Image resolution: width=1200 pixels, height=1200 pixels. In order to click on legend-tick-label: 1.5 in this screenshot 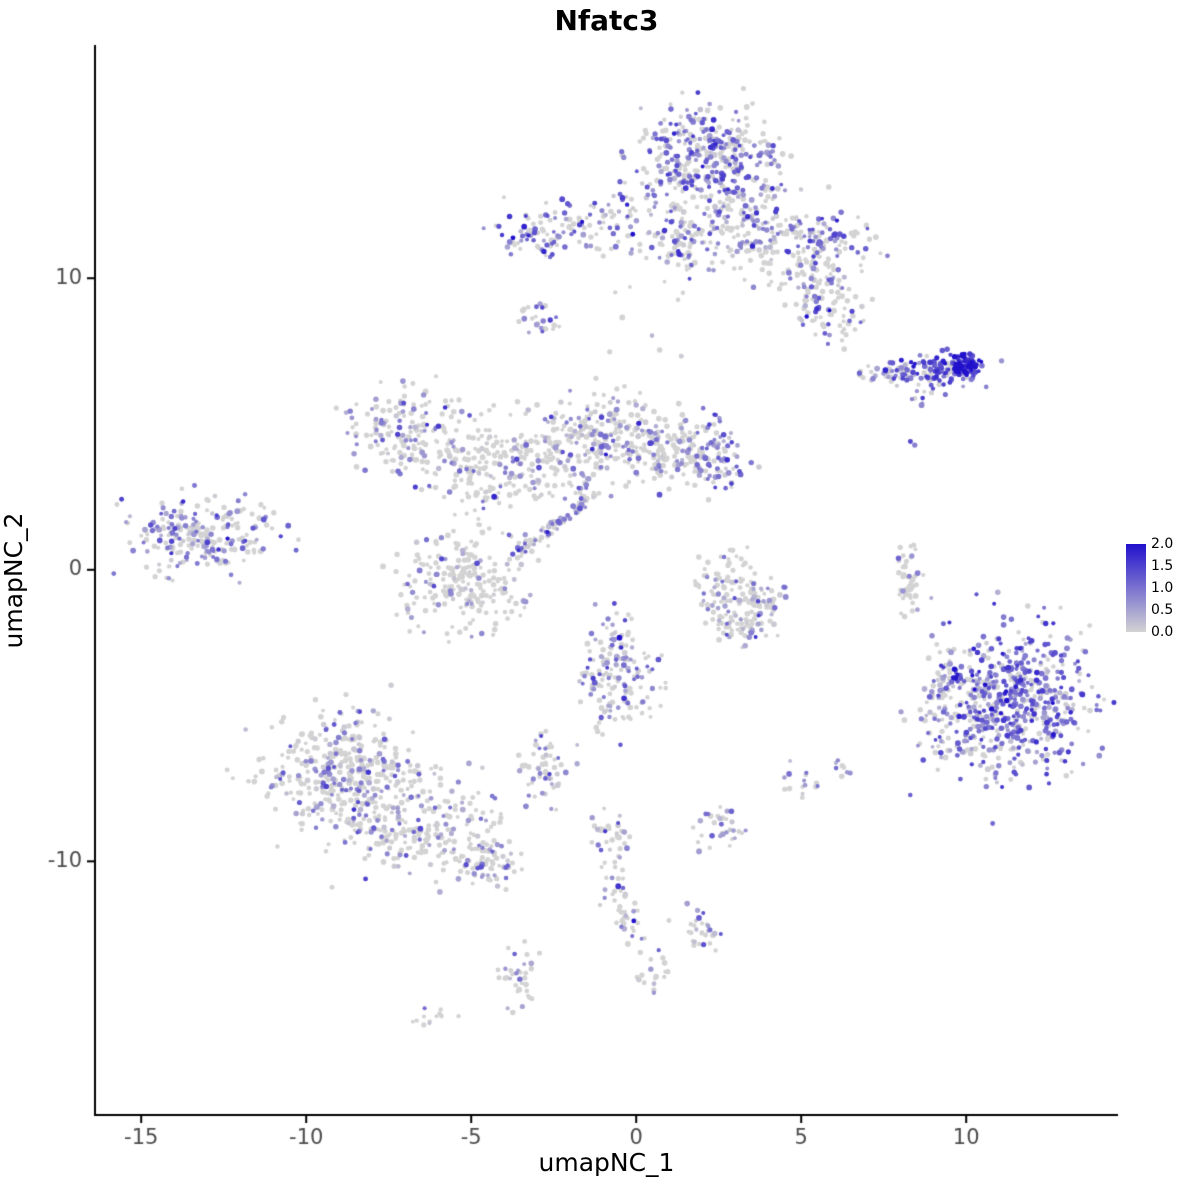, I will do `click(1162, 566)`.